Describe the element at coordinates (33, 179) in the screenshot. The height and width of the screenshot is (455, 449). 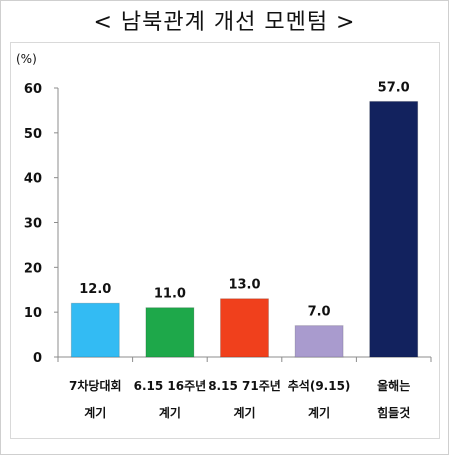
I see `y-tick-label: 40` at that location.